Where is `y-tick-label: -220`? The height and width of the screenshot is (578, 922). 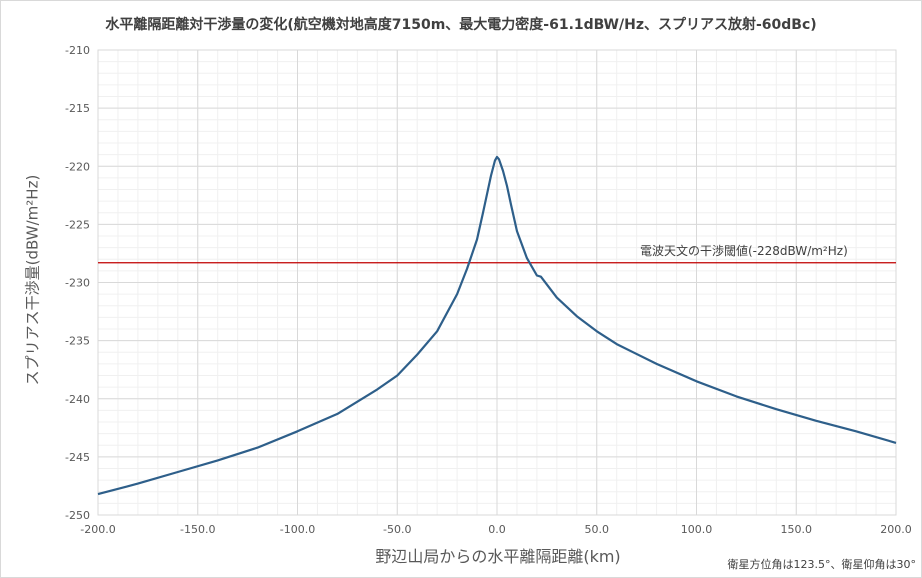 y-tick-label: -220 is located at coordinates (77, 166).